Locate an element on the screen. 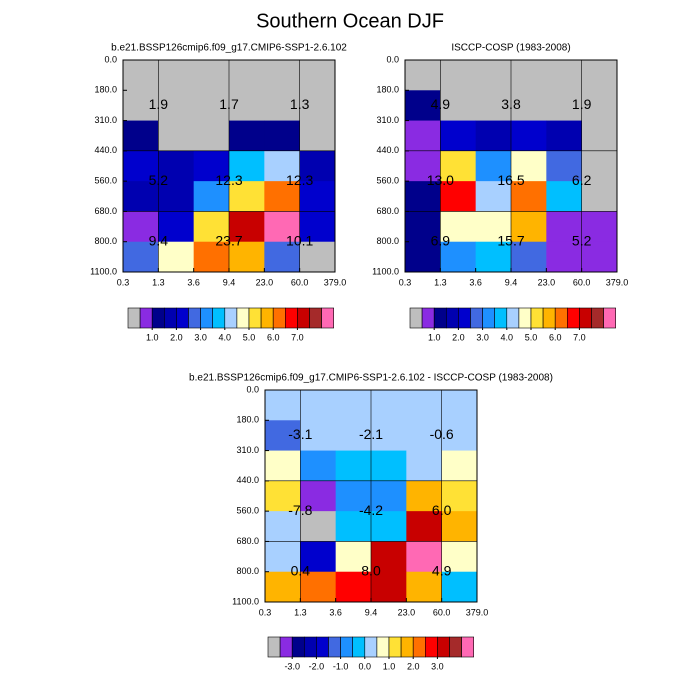 The image size is (700, 700). box-value: 9.4 is located at coordinates (159, 240).